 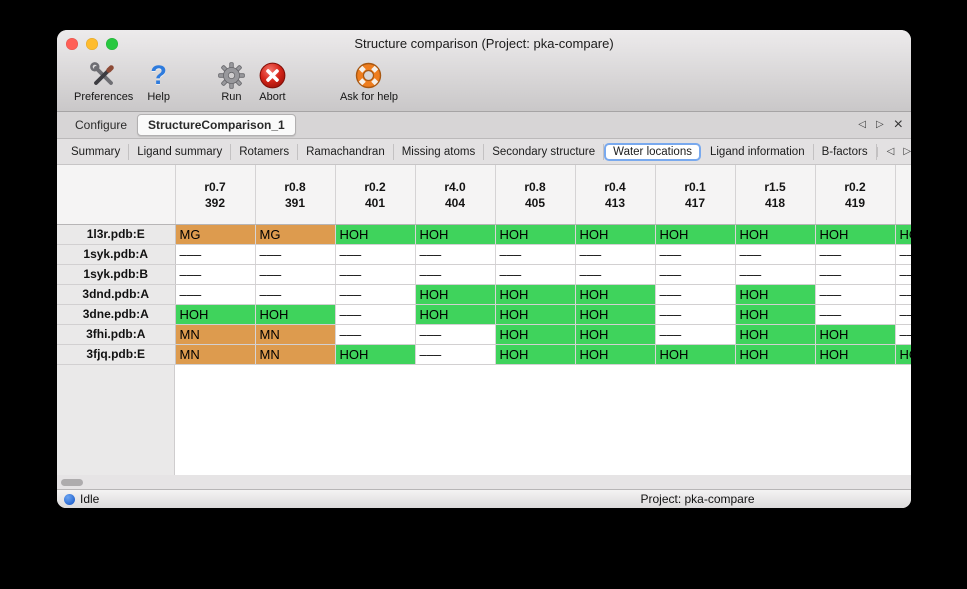 I want to click on close-window-button, so click(x=72, y=43).